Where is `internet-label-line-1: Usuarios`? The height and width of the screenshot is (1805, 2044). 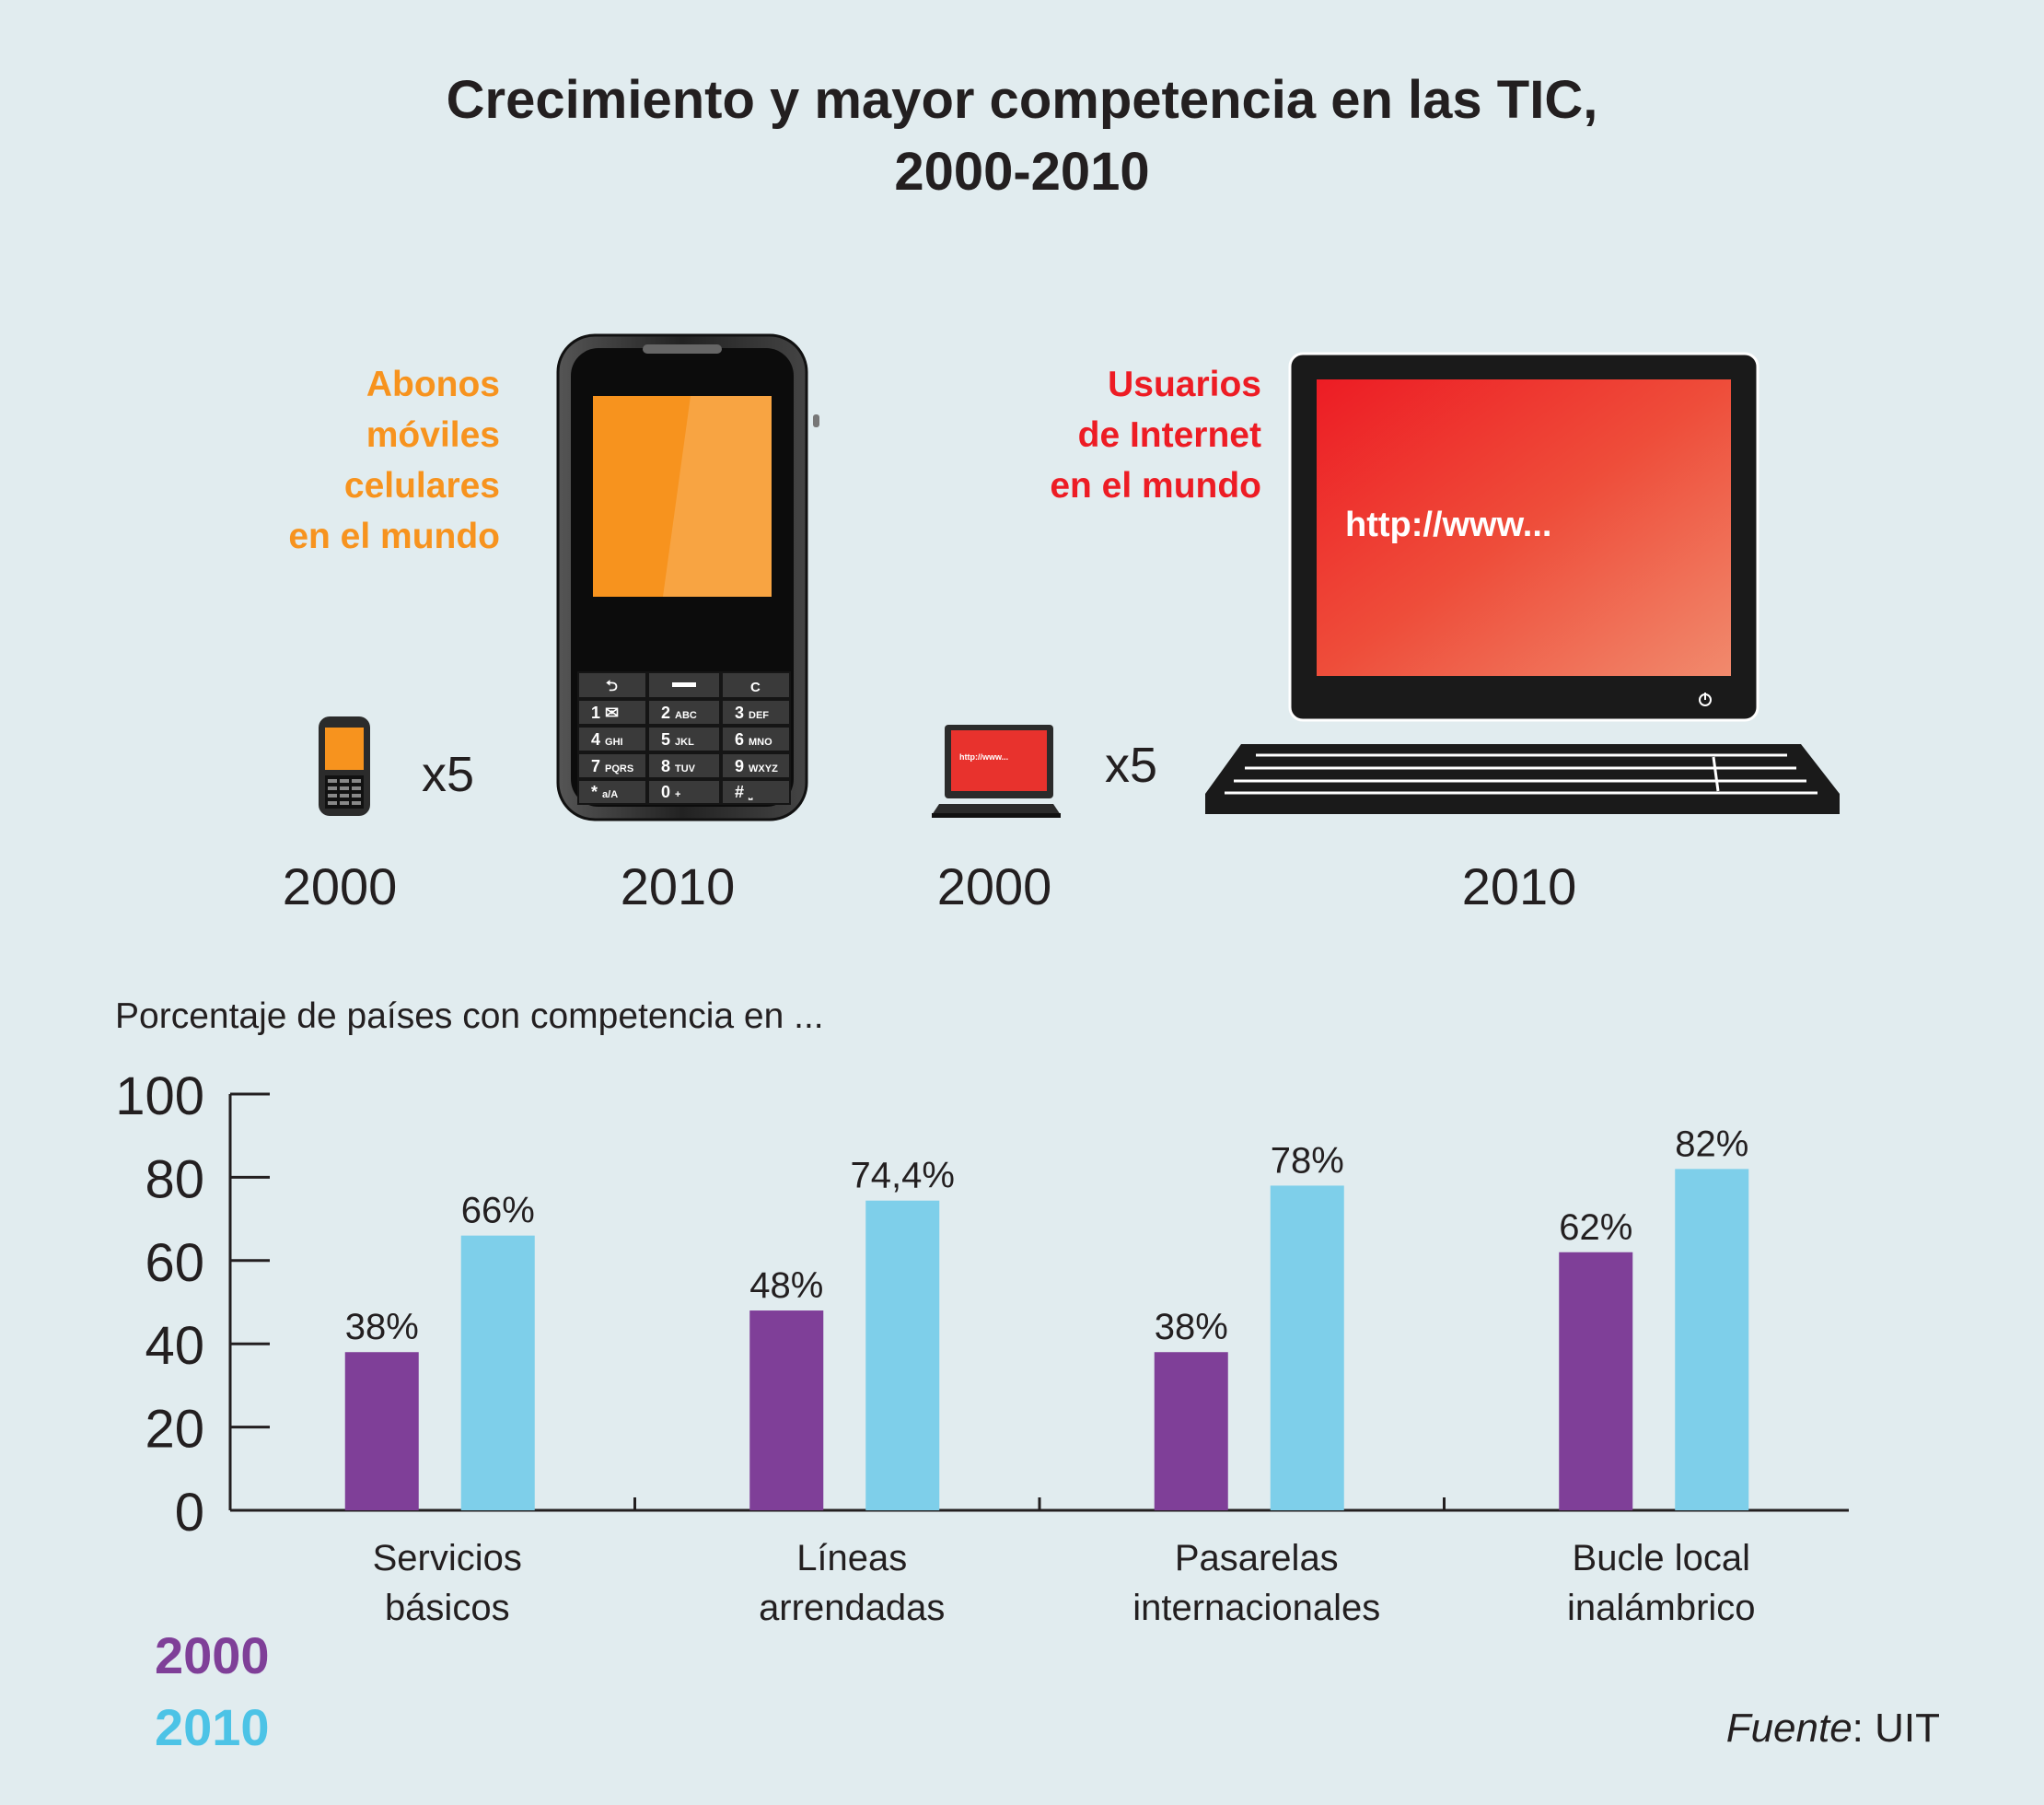
internet-label-line-1: Usuarios is located at coordinates (1184, 385).